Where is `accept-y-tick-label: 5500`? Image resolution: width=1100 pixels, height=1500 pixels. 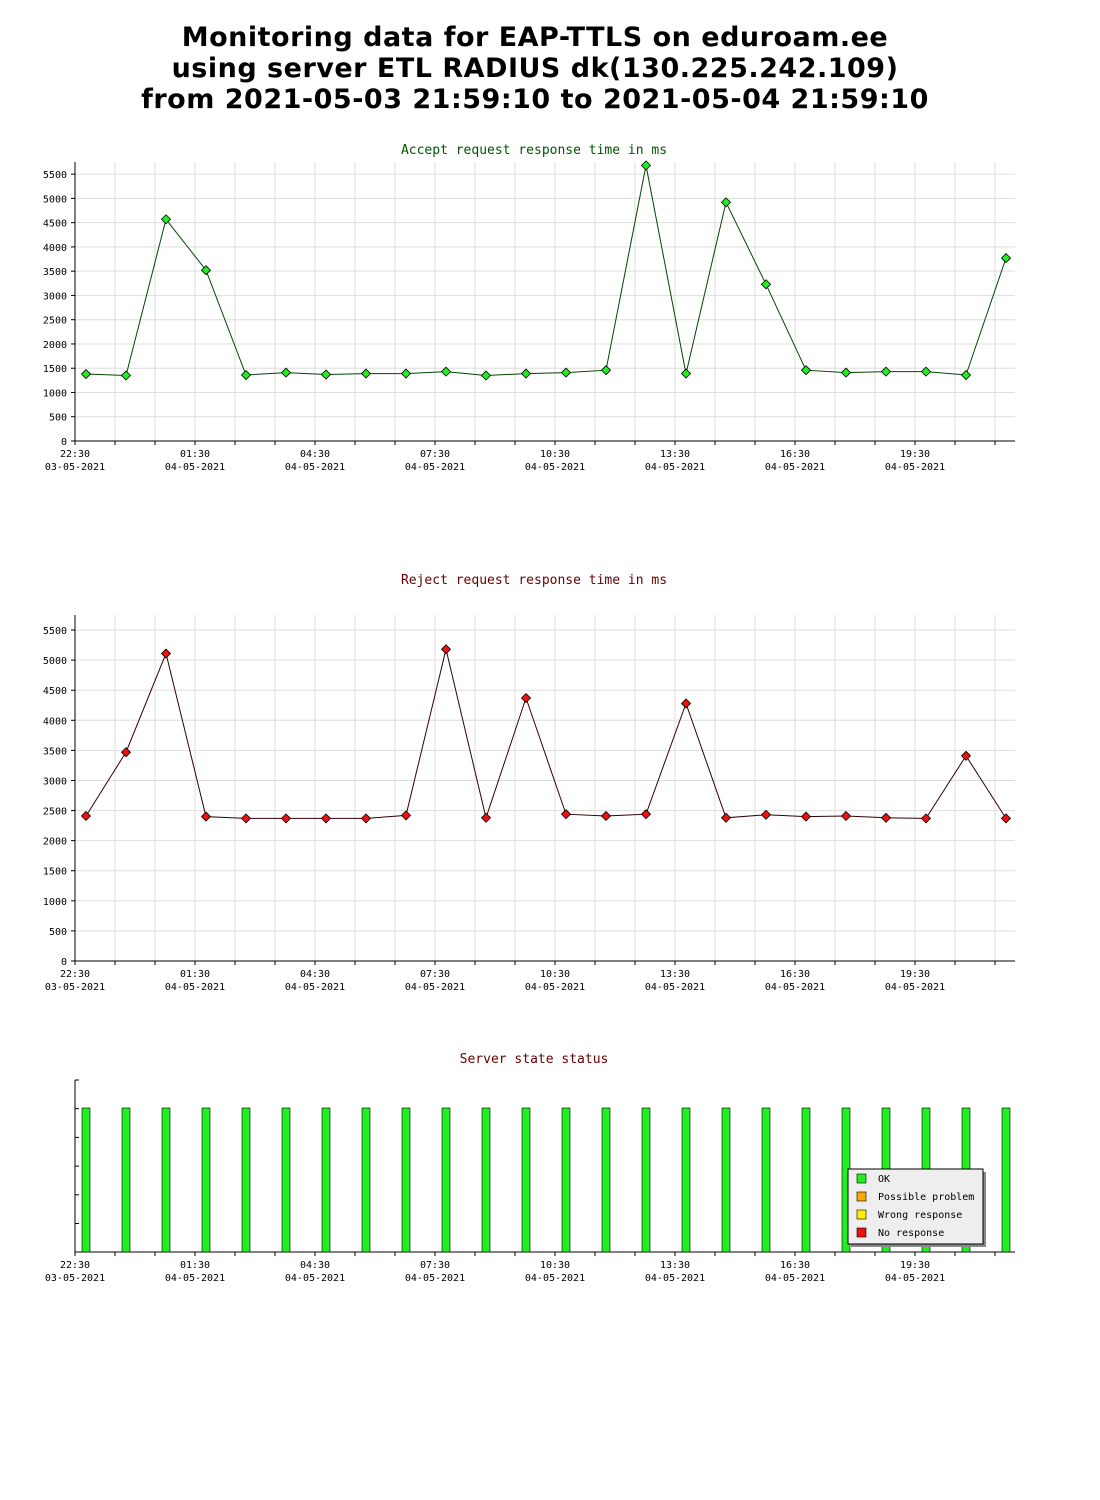
accept-y-tick-label: 5500 is located at coordinates (55, 175).